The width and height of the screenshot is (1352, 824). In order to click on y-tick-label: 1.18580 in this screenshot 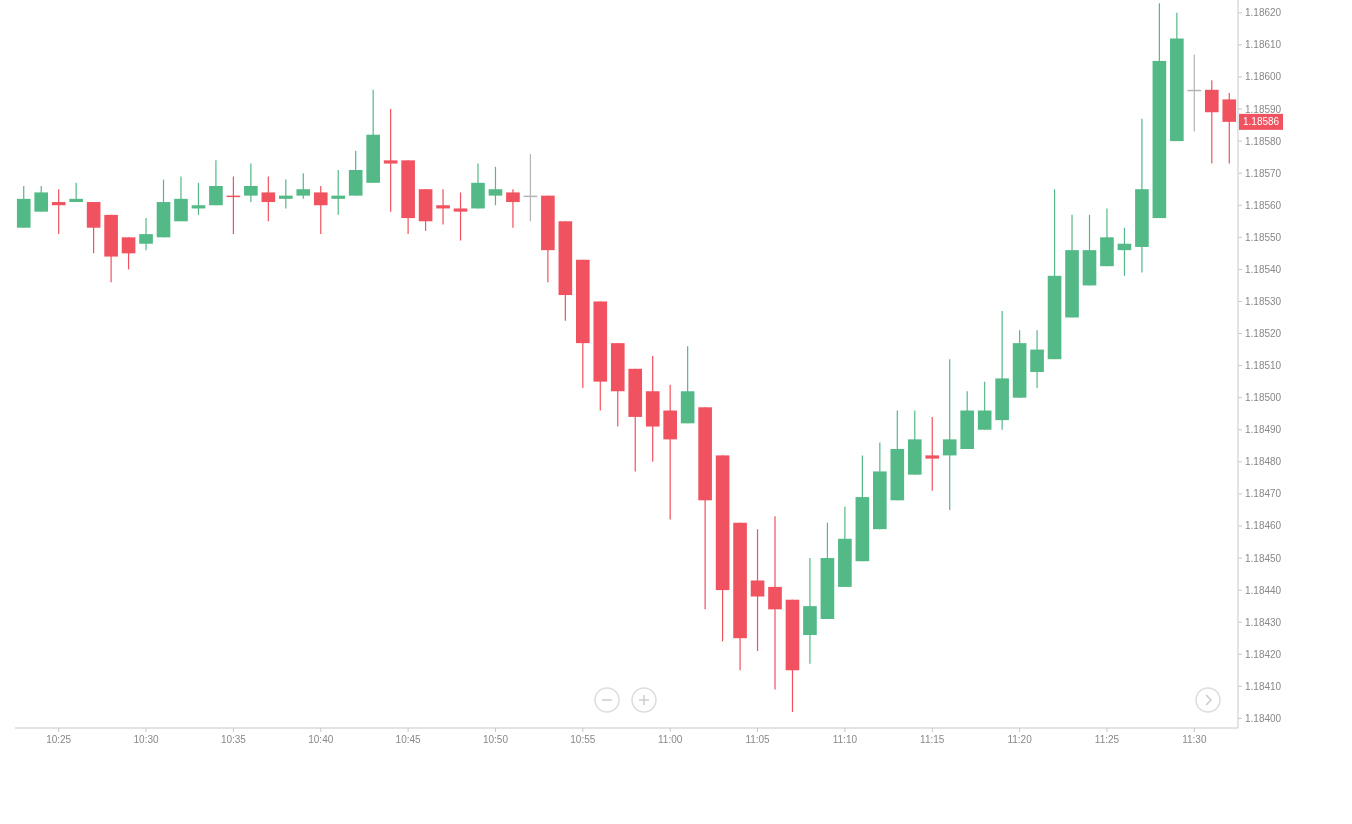, I will do `click(1263, 141)`.